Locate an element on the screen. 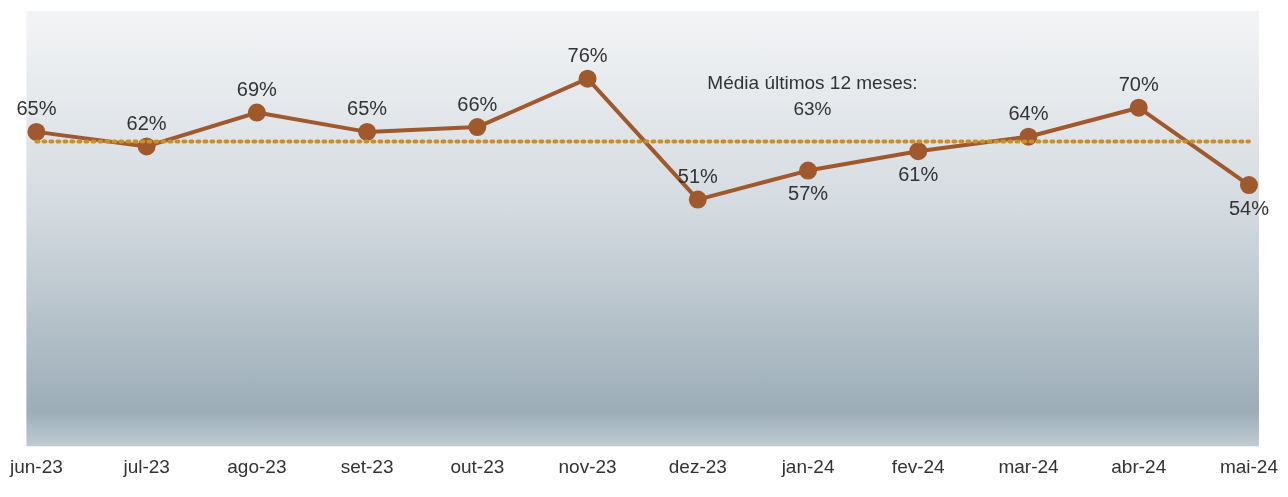  x-tick-label: nov-23 is located at coordinates (587, 466).